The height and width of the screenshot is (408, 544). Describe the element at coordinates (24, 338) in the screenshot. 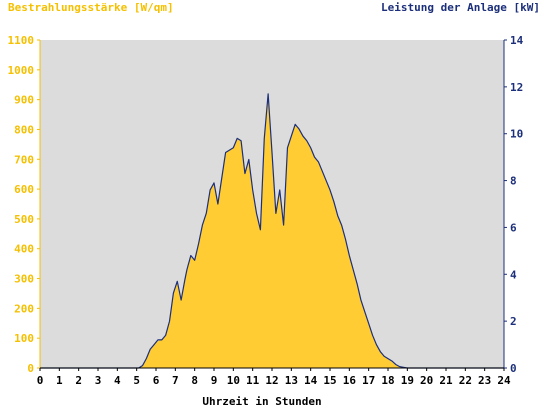

I see `left-tick-label: 100` at that location.